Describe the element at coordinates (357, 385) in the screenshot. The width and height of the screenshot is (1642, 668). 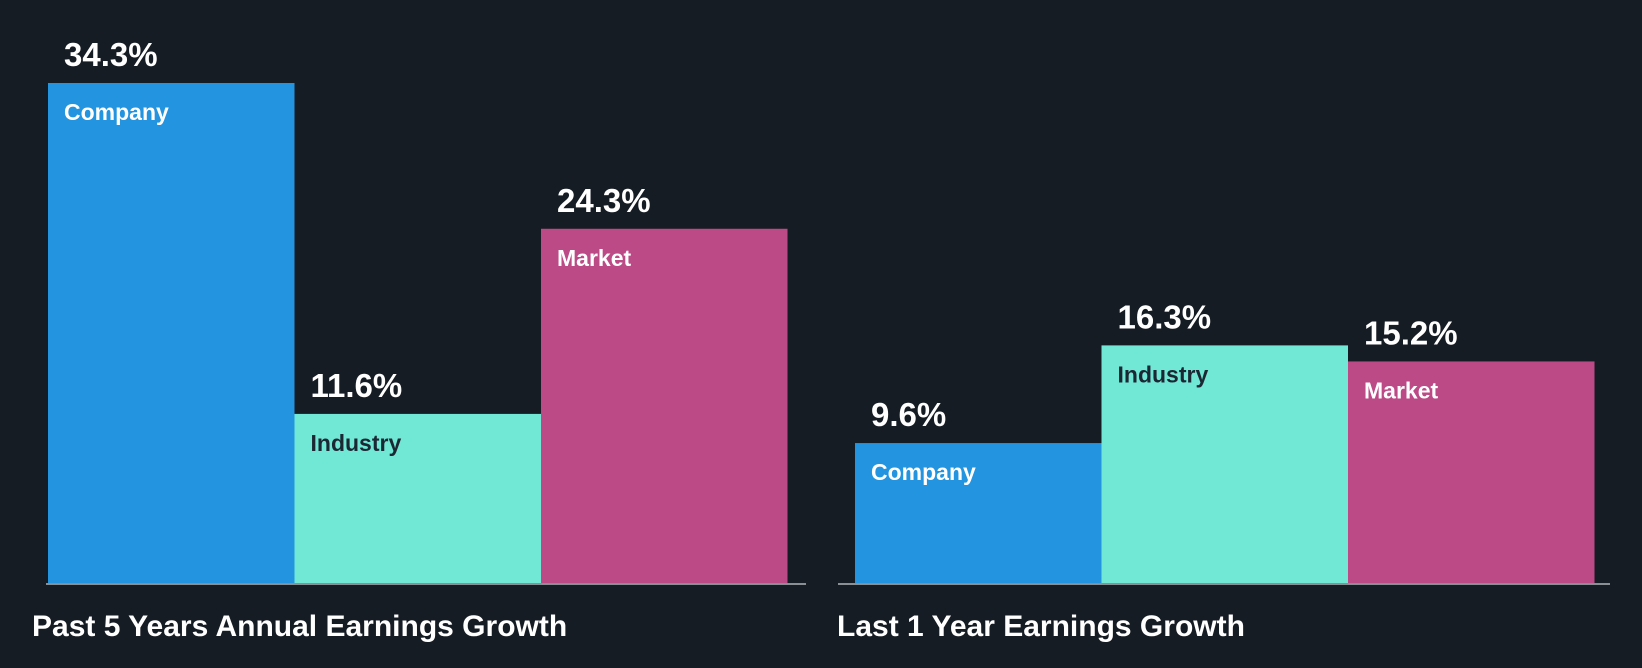
I see `bar-value-label-industry: 11.6%` at that location.